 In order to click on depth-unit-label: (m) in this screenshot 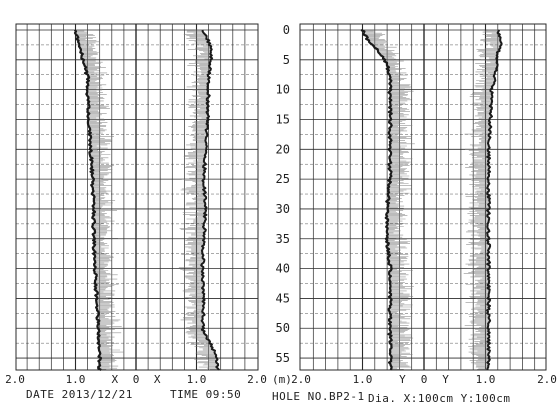, I will do `click(282, 379)`.